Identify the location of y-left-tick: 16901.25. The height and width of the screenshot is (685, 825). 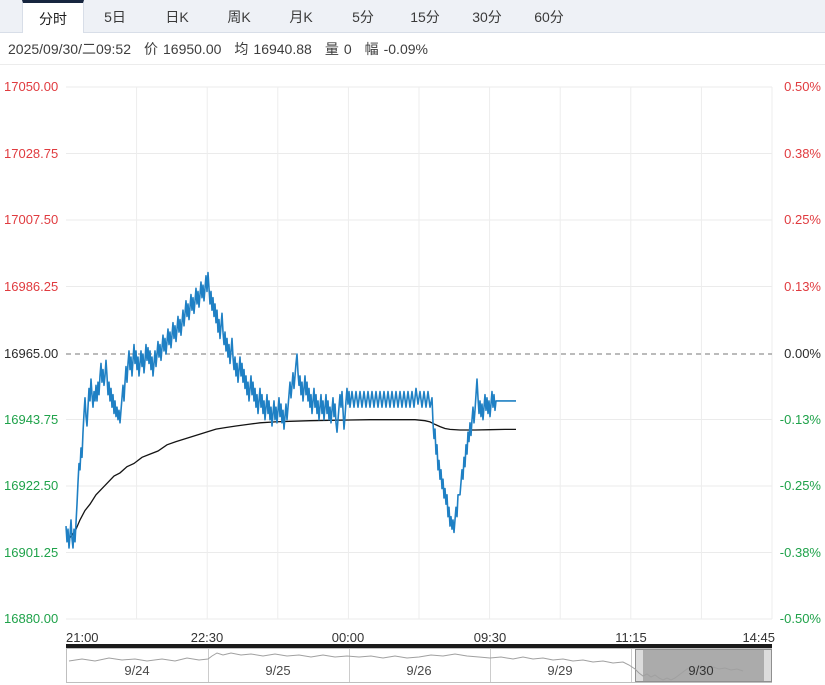
(31, 552).